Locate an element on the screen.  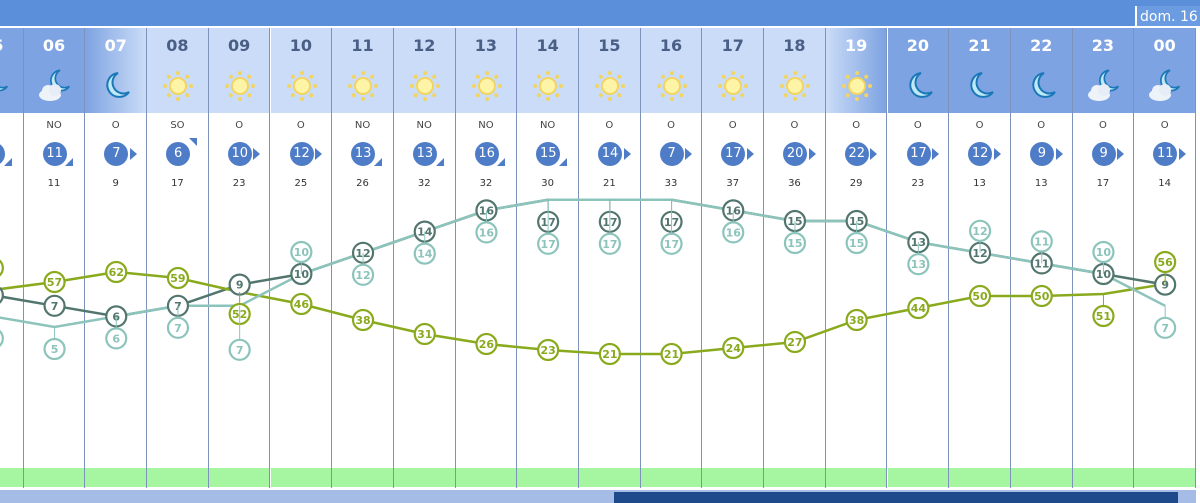
wind-speed: 11 is located at coordinates (1165, 154).